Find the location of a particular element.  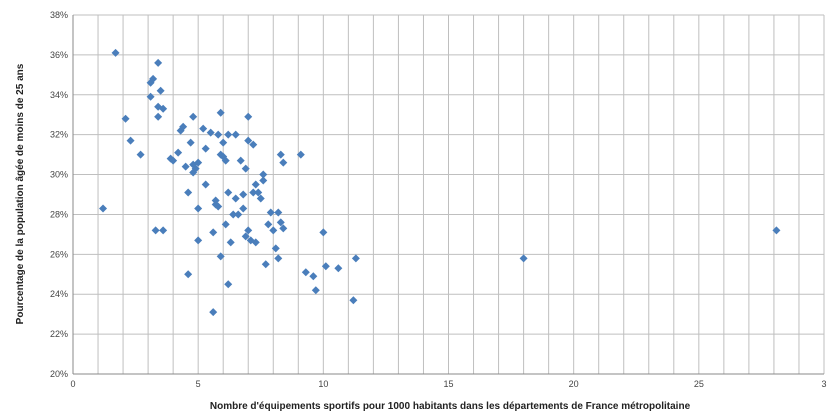

y-tick-label: 36% is located at coordinates (59, 55).